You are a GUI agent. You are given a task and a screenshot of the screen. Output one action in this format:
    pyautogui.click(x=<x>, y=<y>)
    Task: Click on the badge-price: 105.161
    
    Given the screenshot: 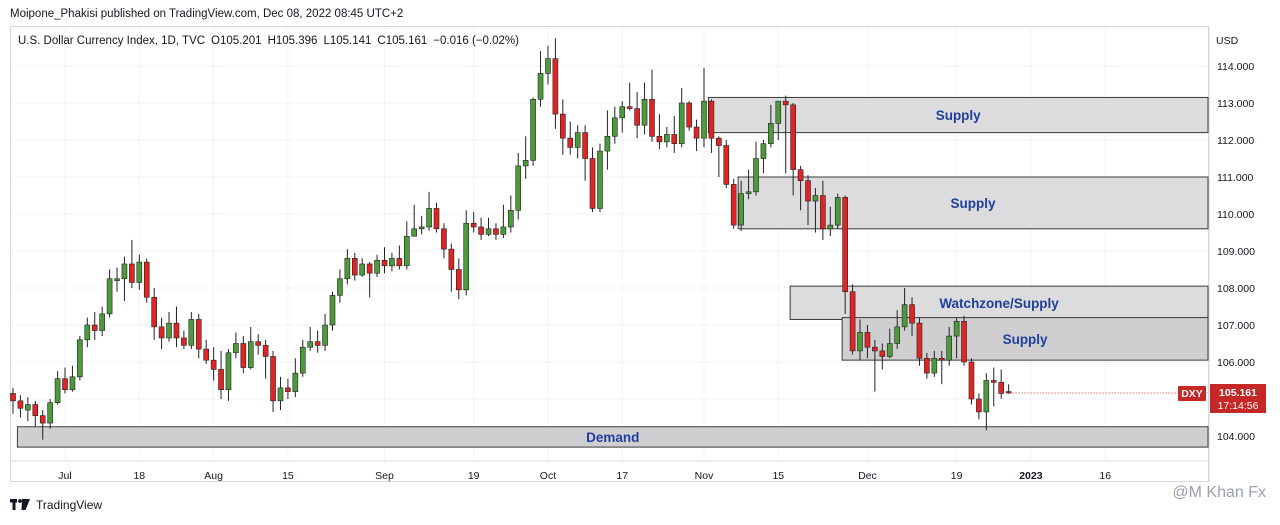 What is the action you would take?
    pyautogui.click(x=1238, y=393)
    